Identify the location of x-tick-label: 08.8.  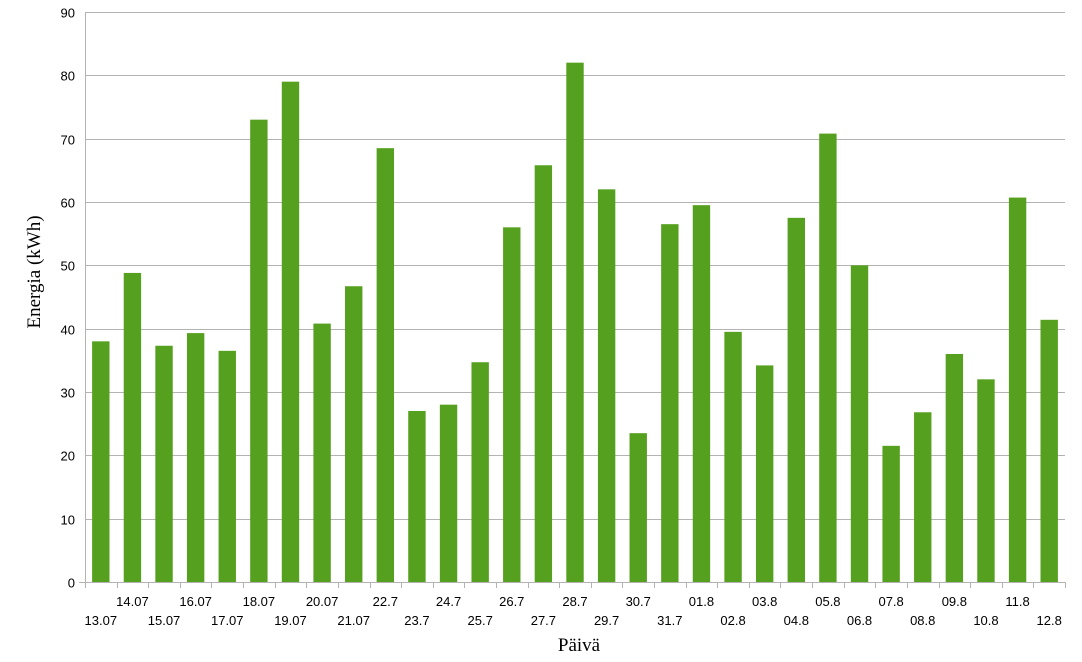
(922, 620).